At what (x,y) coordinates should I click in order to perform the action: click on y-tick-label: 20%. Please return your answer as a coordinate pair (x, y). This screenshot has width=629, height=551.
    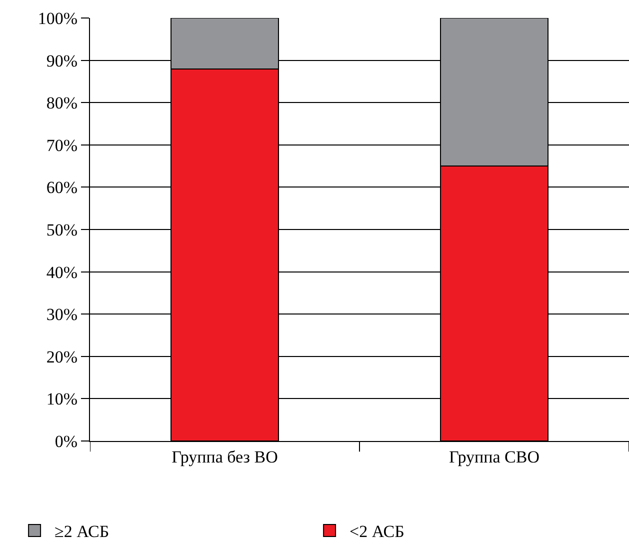
    Looking at the image, I should click on (62, 356).